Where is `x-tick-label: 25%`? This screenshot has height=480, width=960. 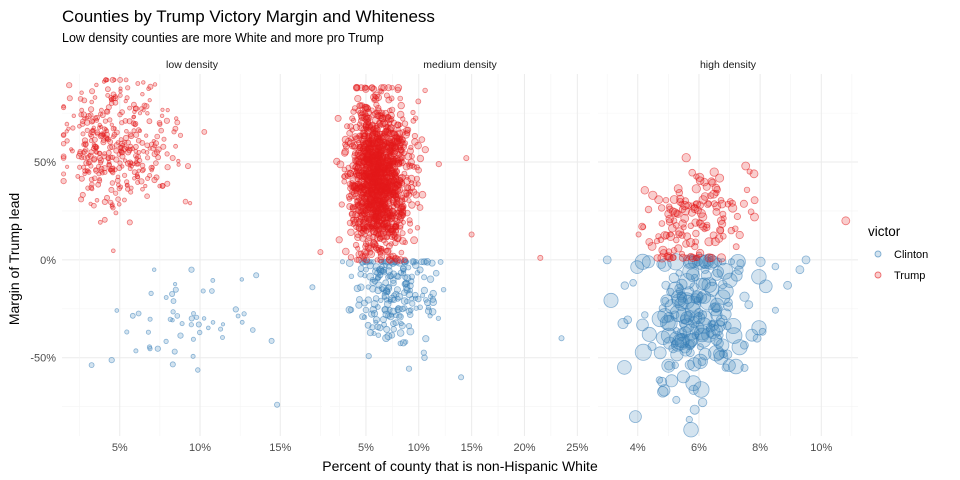
x-tick-label: 25% is located at coordinates (577, 448).